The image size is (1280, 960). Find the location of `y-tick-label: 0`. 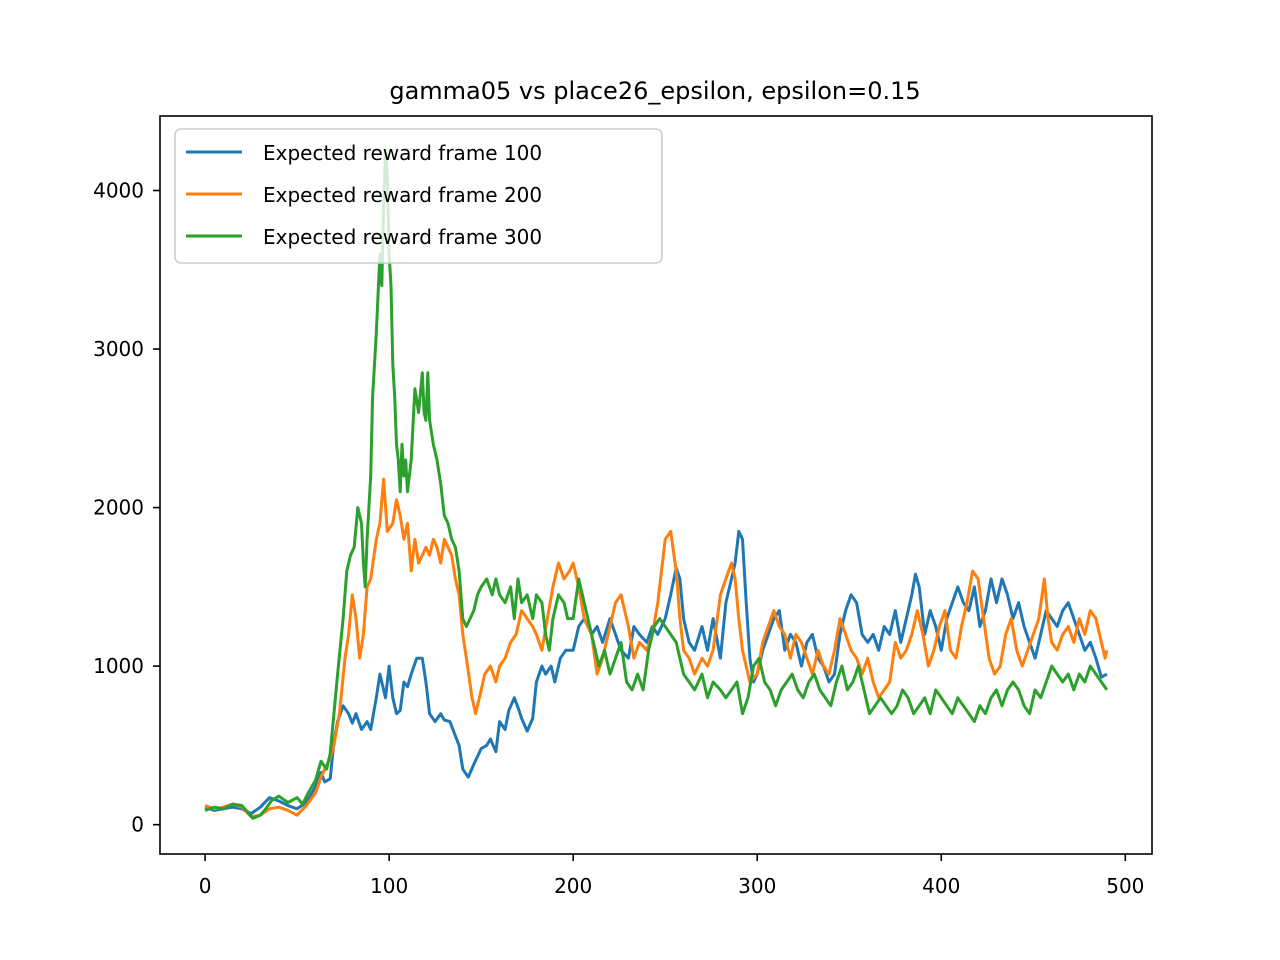

y-tick-label: 0 is located at coordinates (137, 825).